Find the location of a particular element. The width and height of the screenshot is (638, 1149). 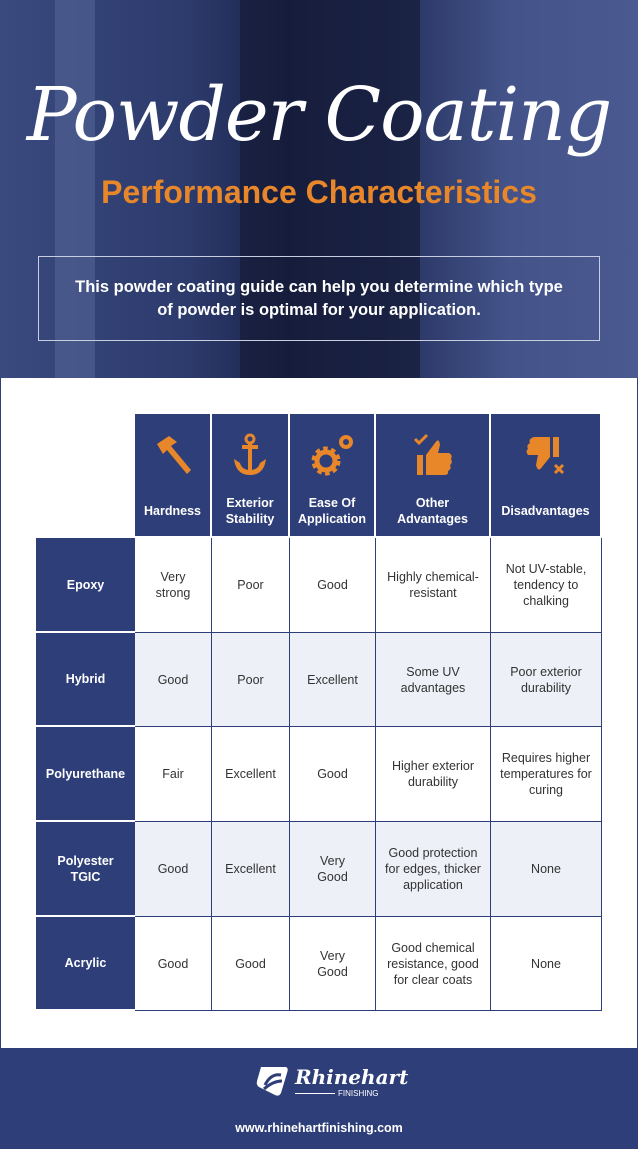

table-cell: Poor exterior durability is located at coordinates (546, 680).